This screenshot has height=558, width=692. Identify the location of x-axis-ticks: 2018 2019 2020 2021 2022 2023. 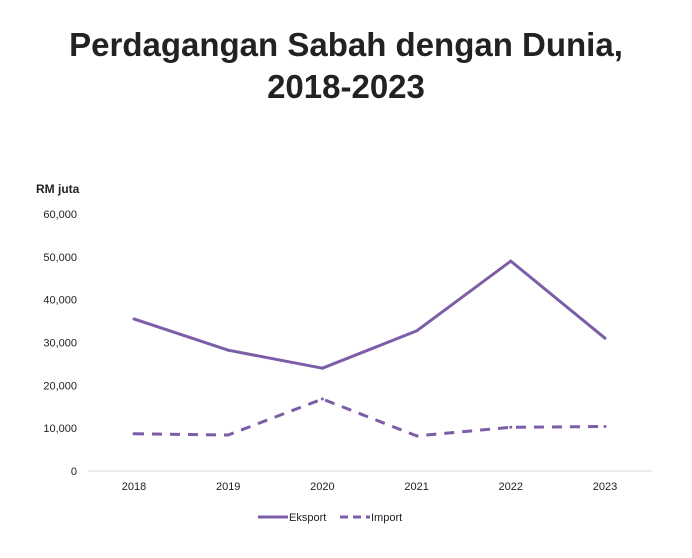
(369, 487).